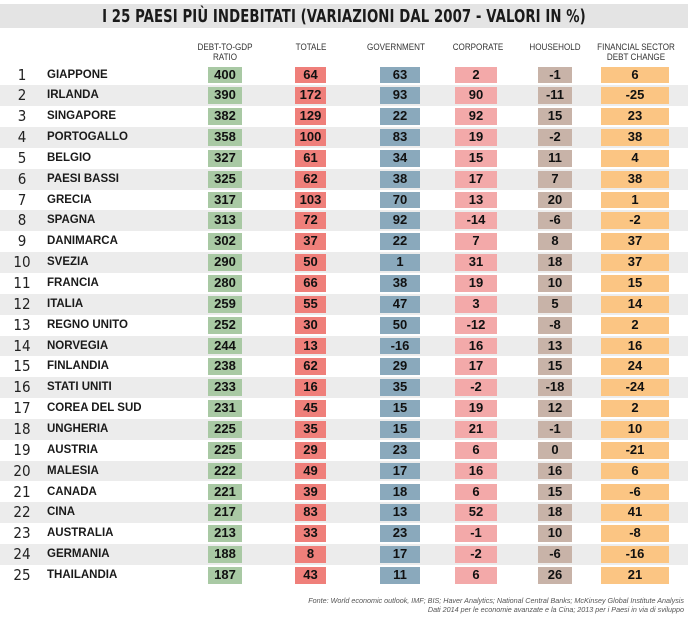 The width and height of the screenshot is (688, 621). I want to click on value-cell-government: -16, so click(400, 346).